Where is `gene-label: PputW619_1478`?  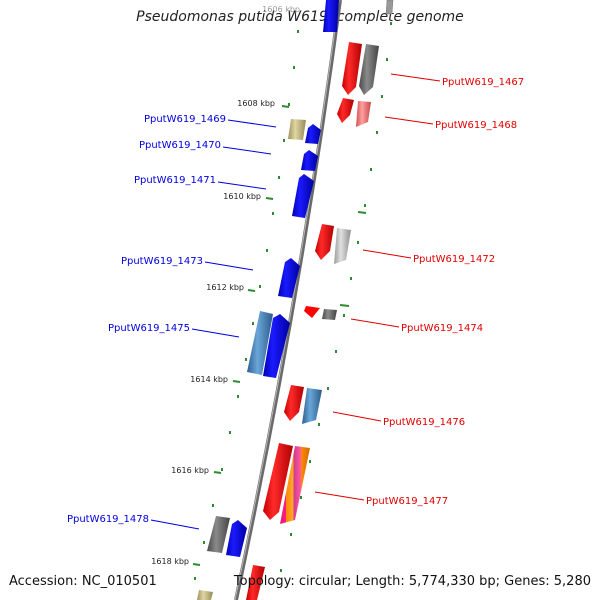
gene-label: PputW619_1478 is located at coordinates (108, 519).